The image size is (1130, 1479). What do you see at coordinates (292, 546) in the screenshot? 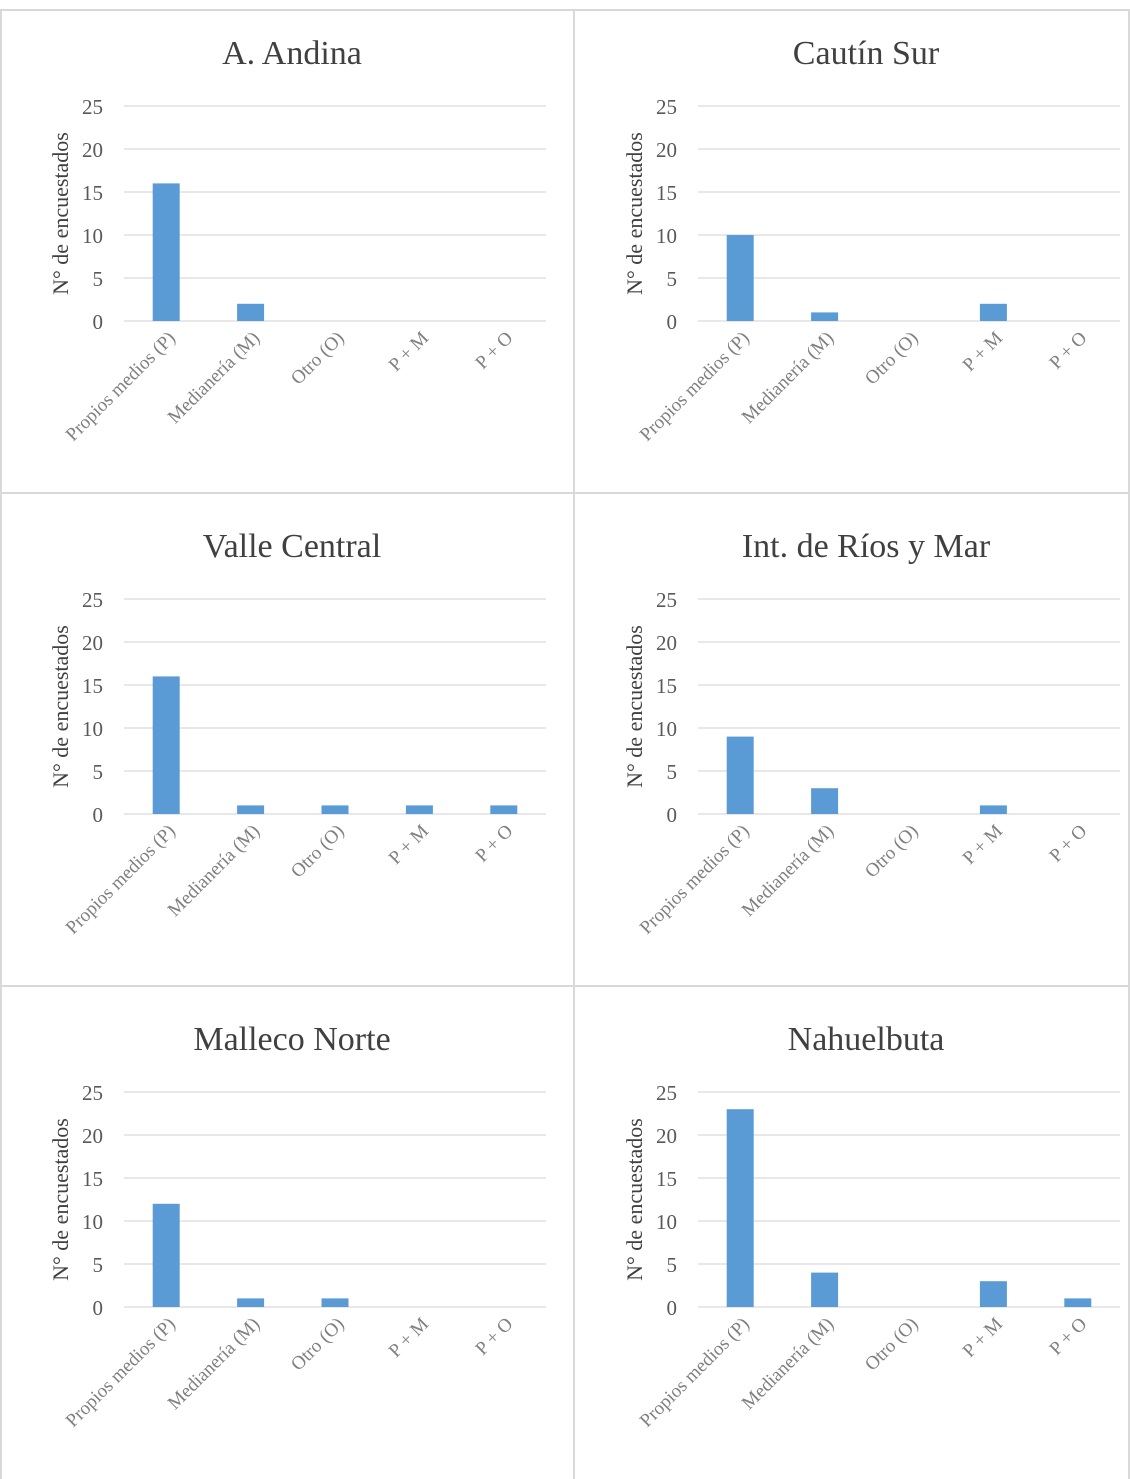
I see `chart-title: Valle Central` at bounding box center [292, 546].